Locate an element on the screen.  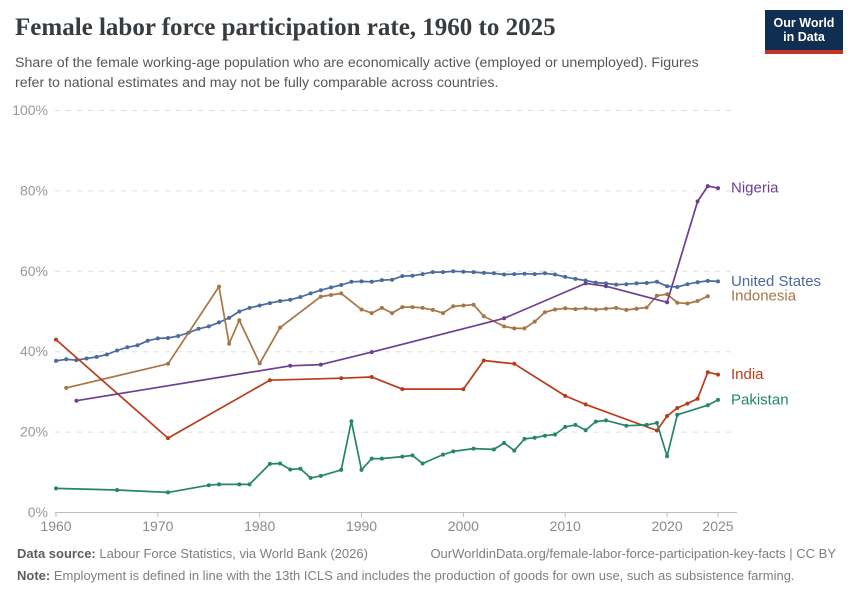
series-point-indonesia-2000 is located at coordinates (463, 305).